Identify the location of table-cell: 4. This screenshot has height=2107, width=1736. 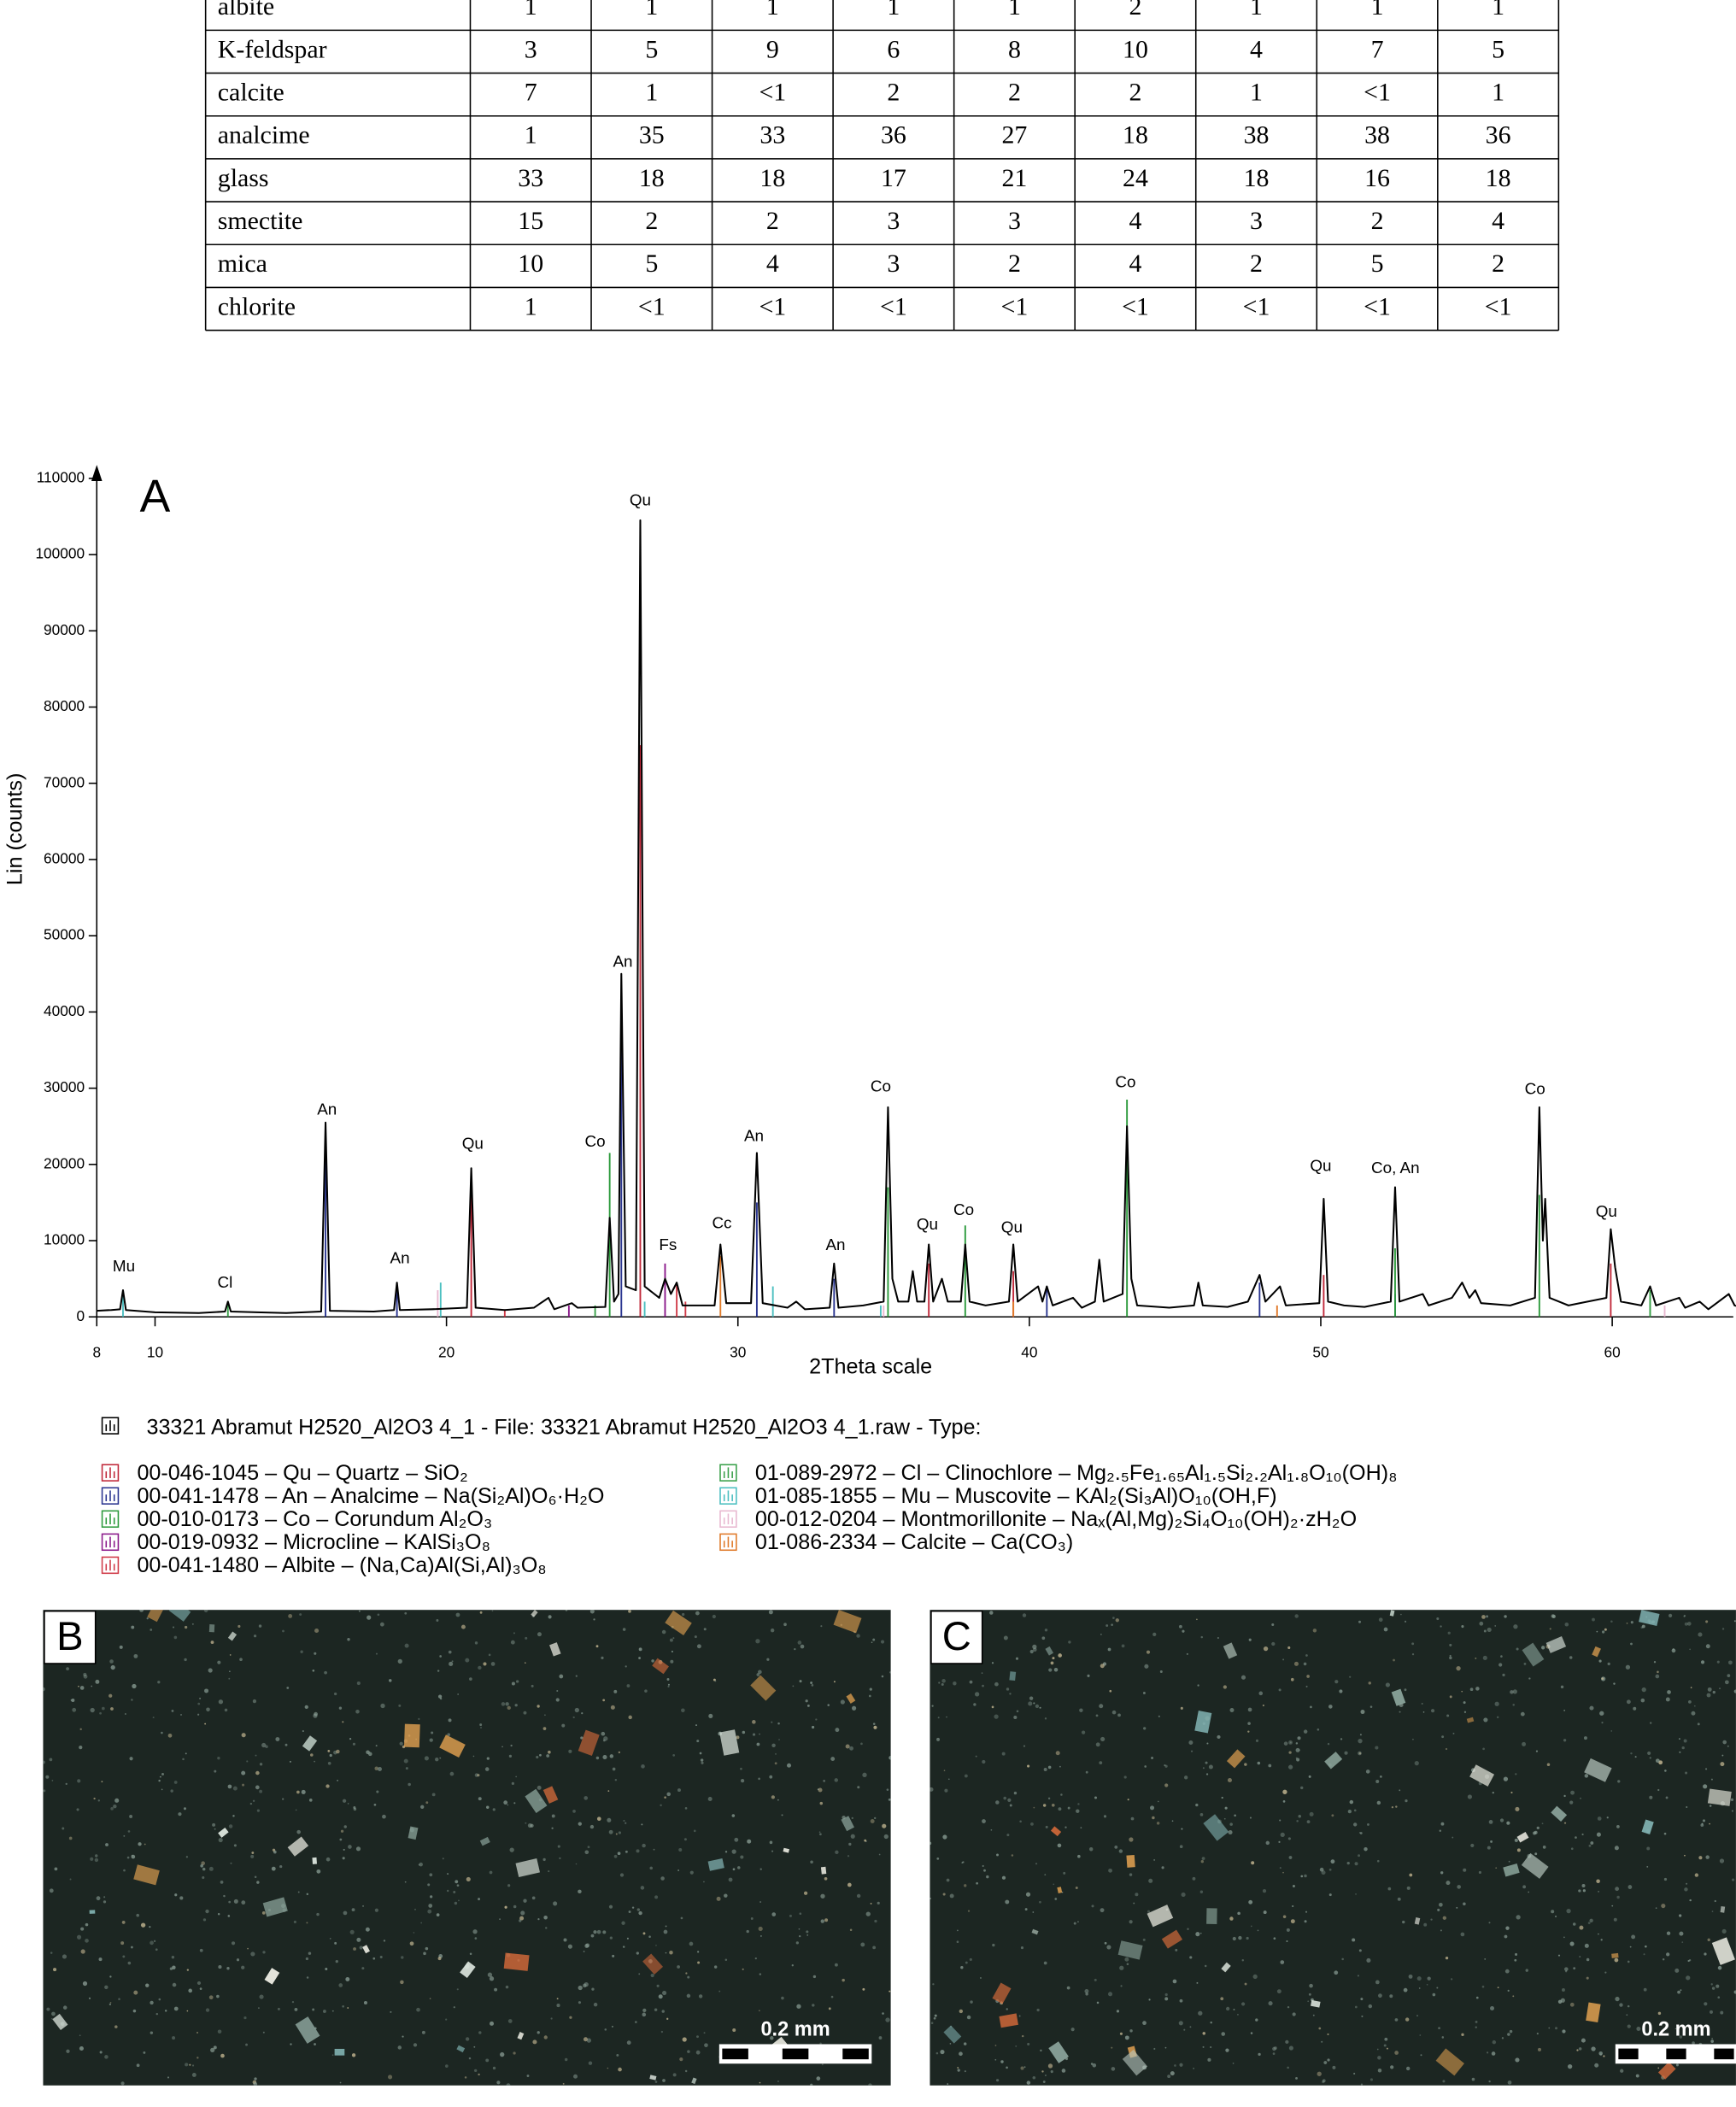
(773, 263).